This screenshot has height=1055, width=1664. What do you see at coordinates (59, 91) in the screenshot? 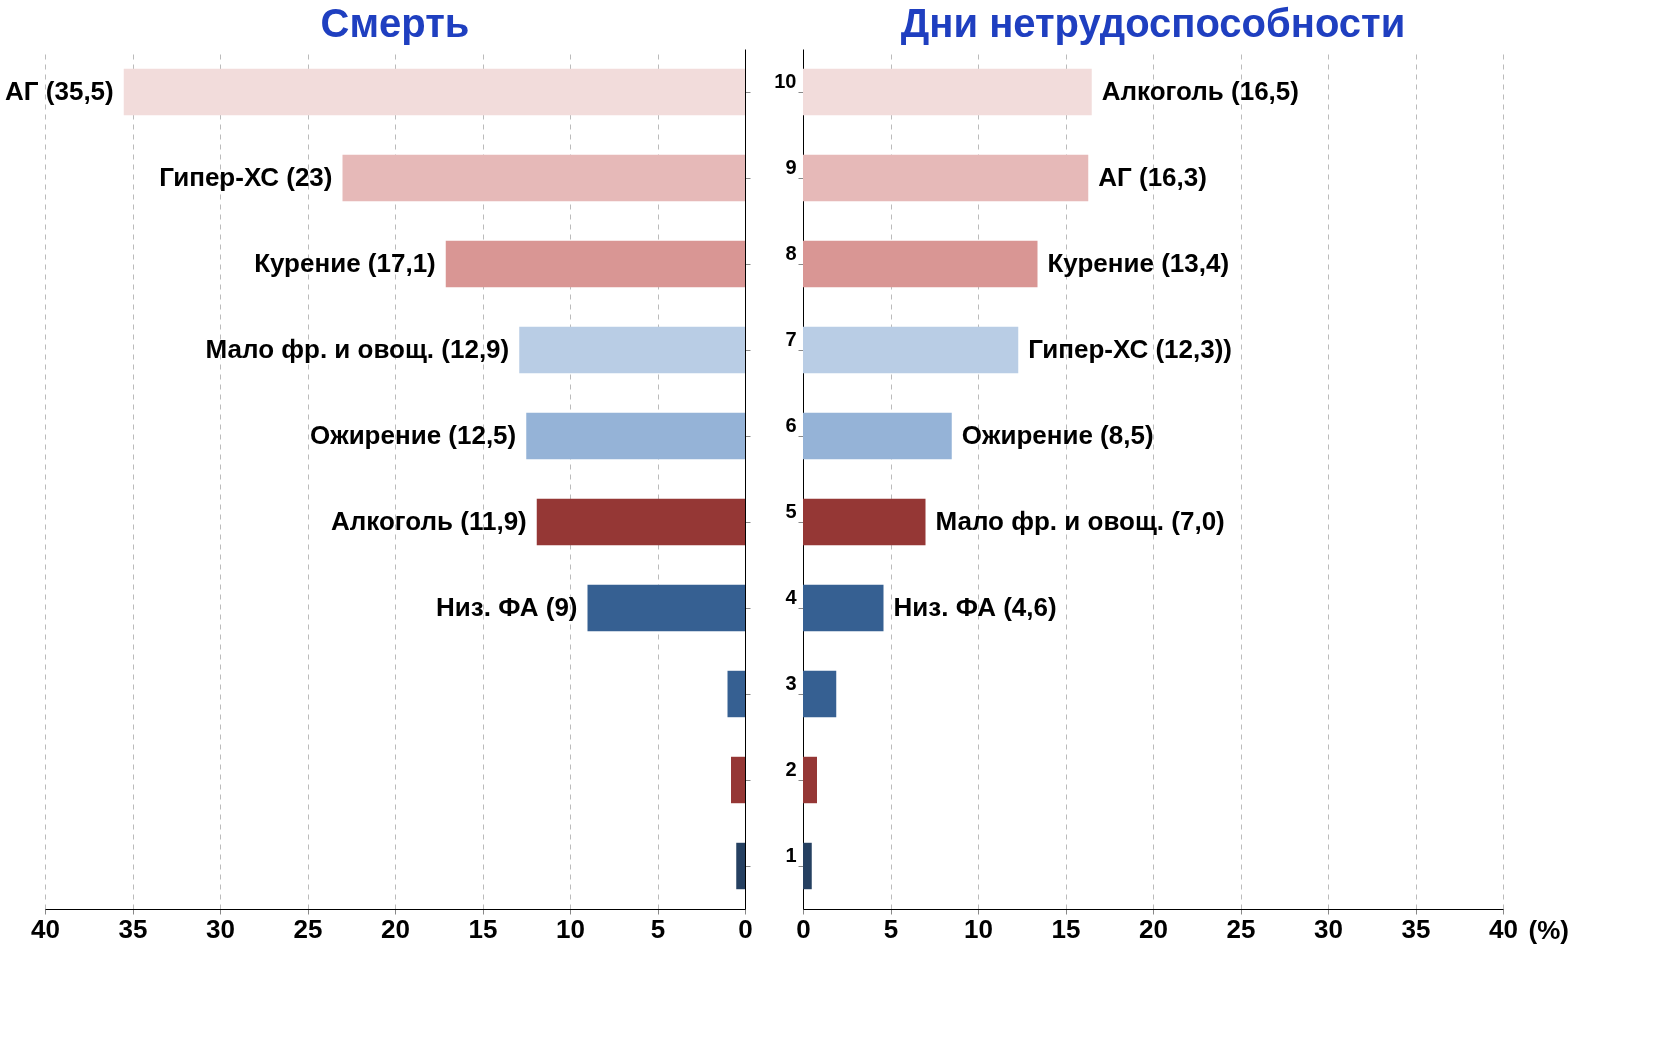
I see `data-label: АГ (35,5)` at bounding box center [59, 91].